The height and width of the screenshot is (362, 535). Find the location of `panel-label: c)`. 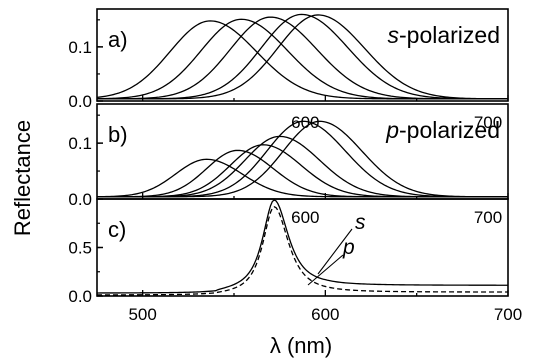

panel-label: c) is located at coordinates (117, 229).